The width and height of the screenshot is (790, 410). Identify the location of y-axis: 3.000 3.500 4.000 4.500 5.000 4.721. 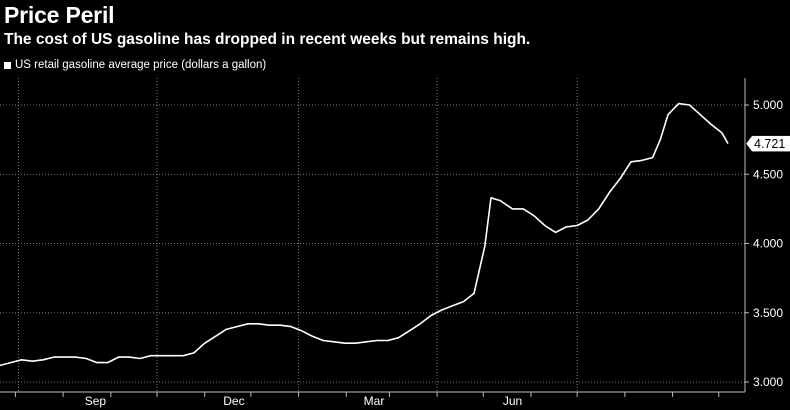
(767, 235).